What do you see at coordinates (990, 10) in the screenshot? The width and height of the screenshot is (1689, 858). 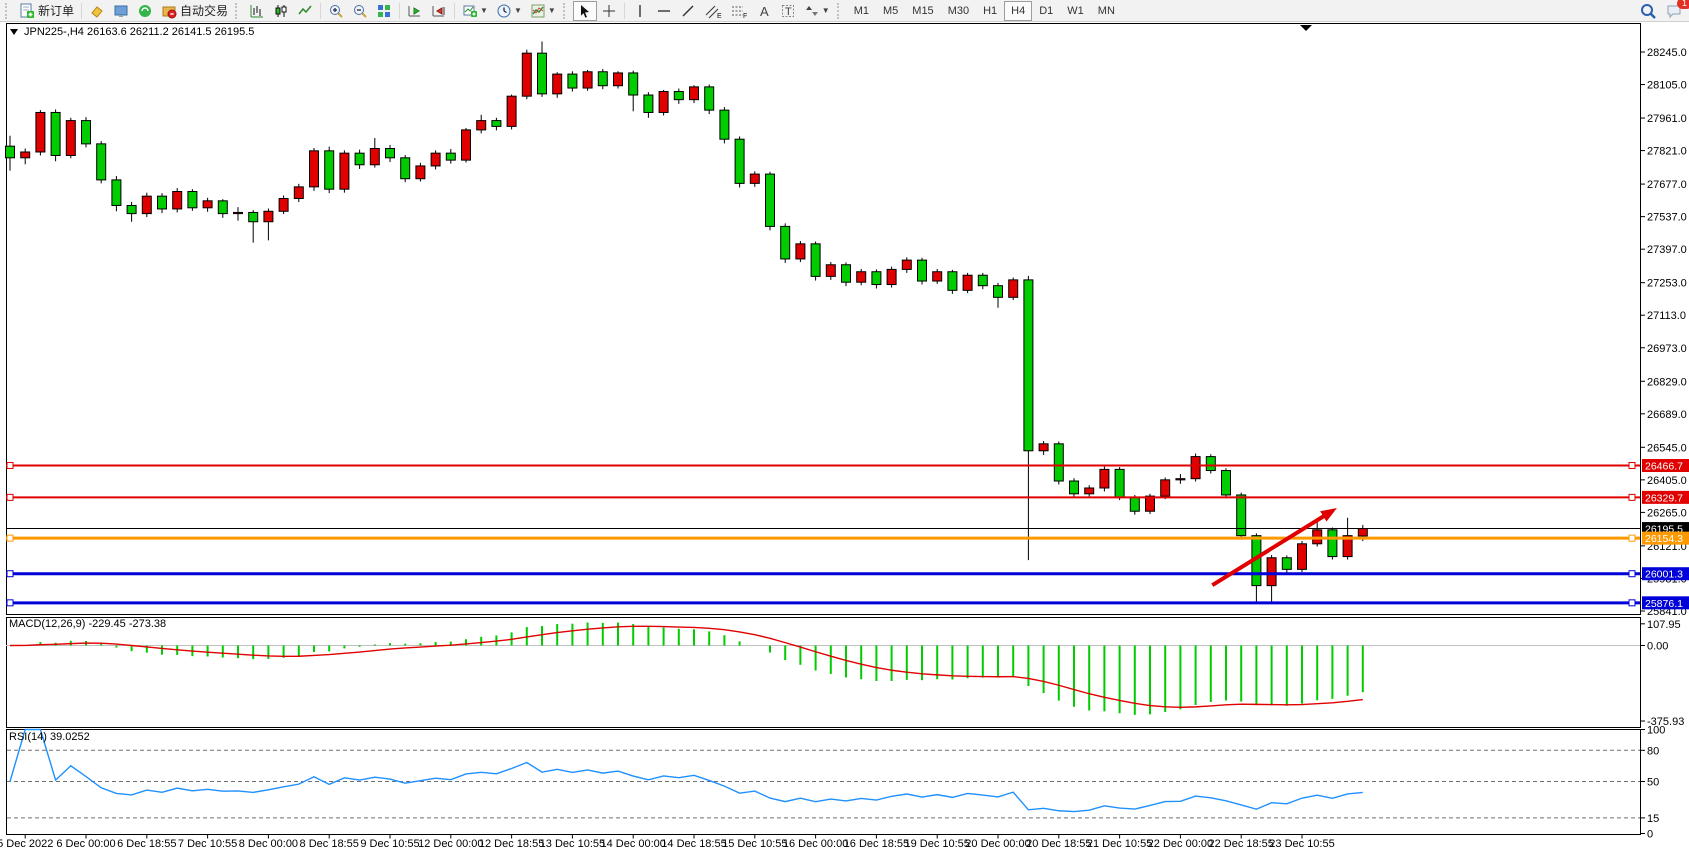 I see `timeframe-h1-button: H1` at bounding box center [990, 10].